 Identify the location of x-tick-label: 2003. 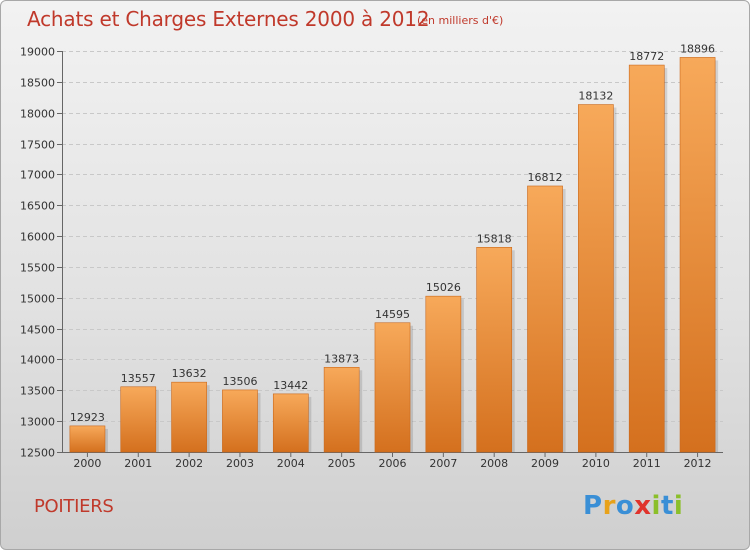
(240, 463).